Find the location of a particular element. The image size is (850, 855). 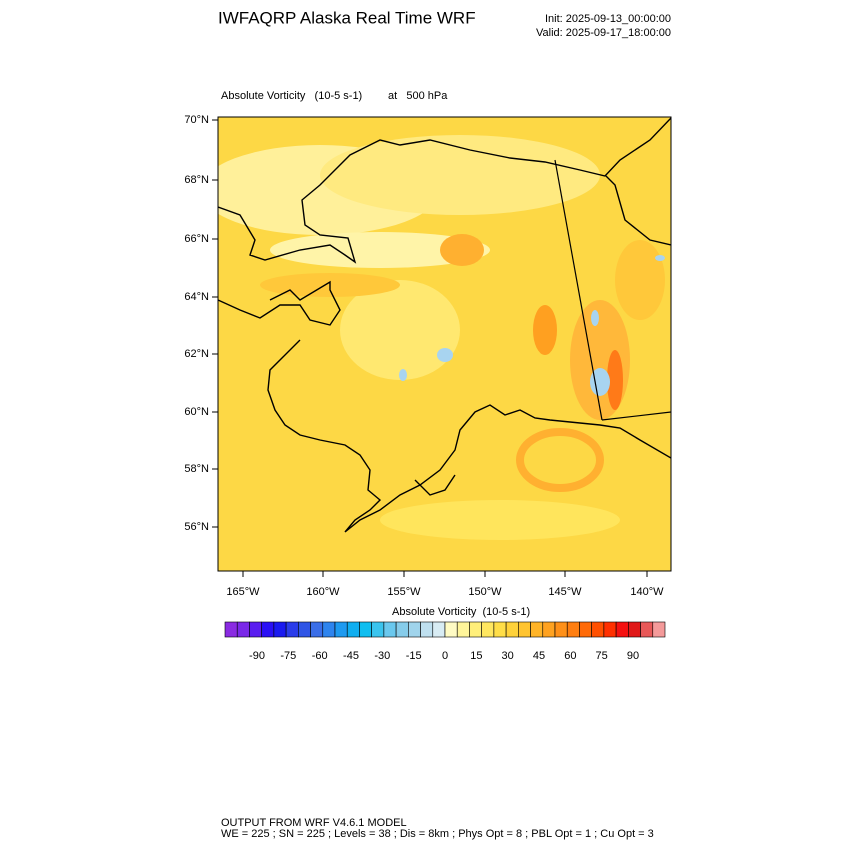

colorbar-label: -60 is located at coordinates (320, 656).